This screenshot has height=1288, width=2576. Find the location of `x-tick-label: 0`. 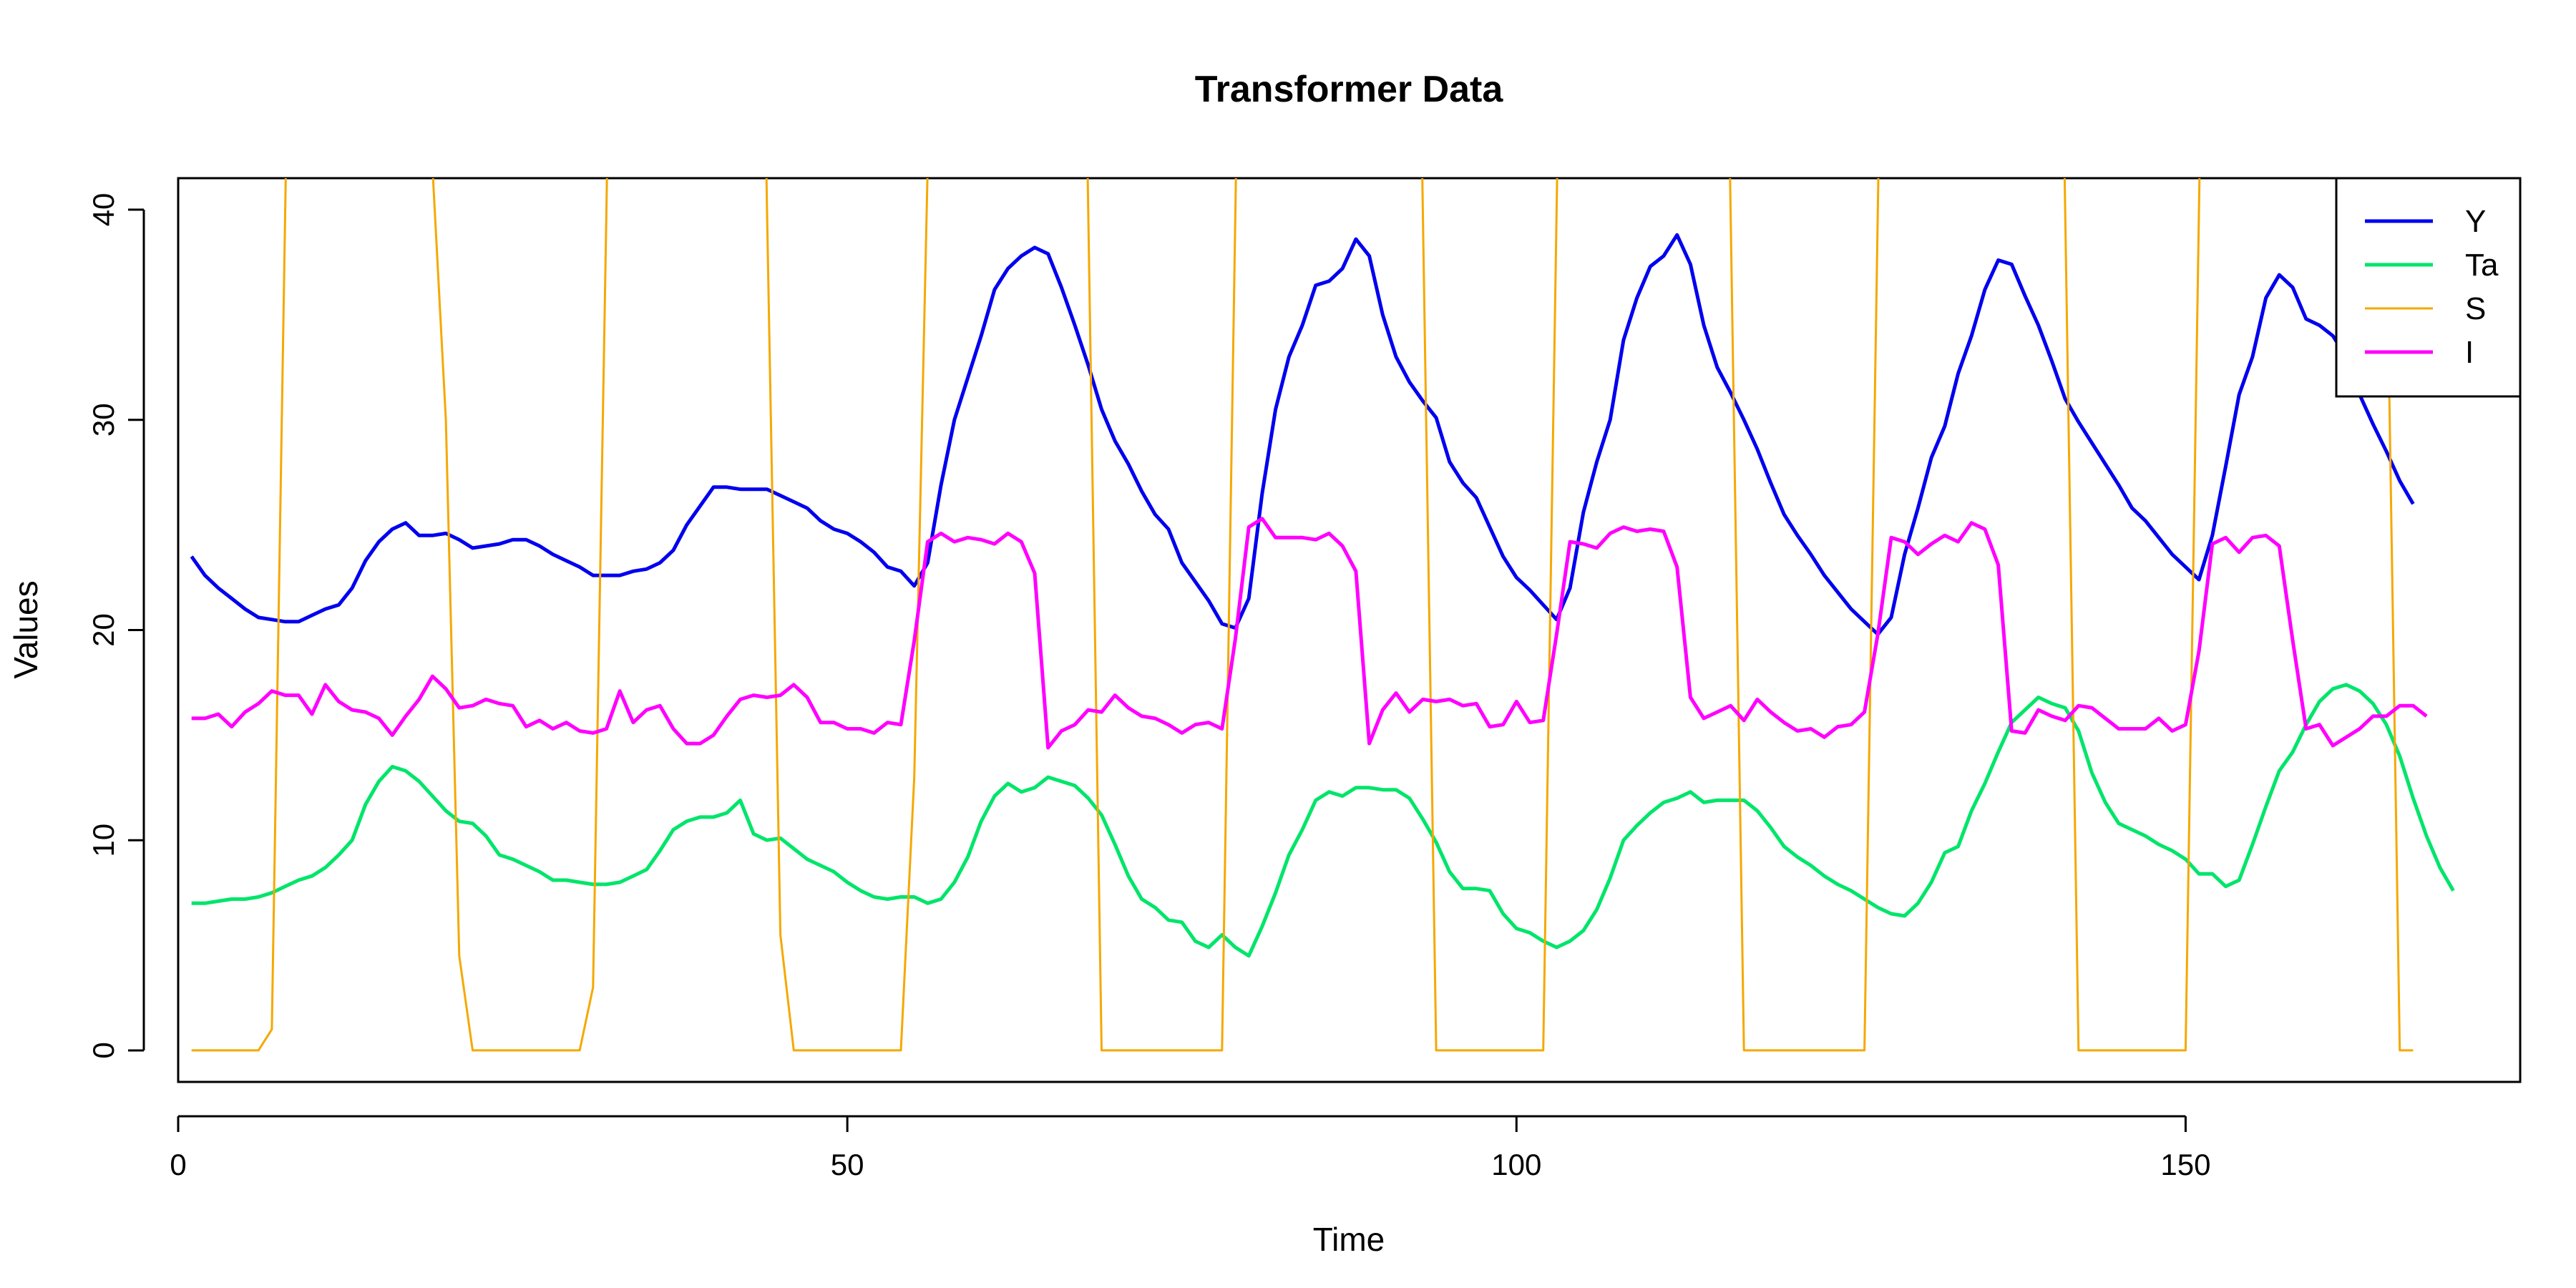

x-tick-label: 0 is located at coordinates (178, 1164).